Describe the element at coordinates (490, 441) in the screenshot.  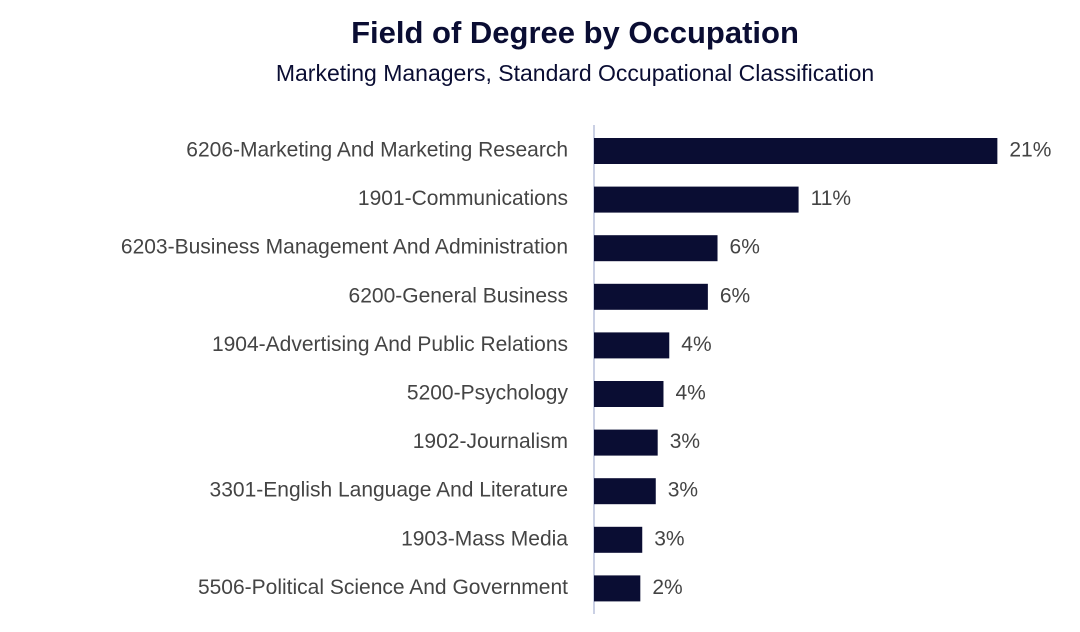
I see `category-label: 1902-Journalism` at that location.